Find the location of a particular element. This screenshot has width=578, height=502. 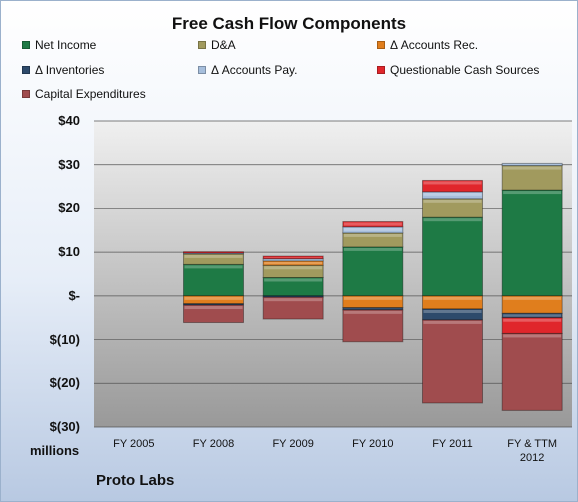

x-tick-label: FY 2011 is located at coordinates (452, 444).